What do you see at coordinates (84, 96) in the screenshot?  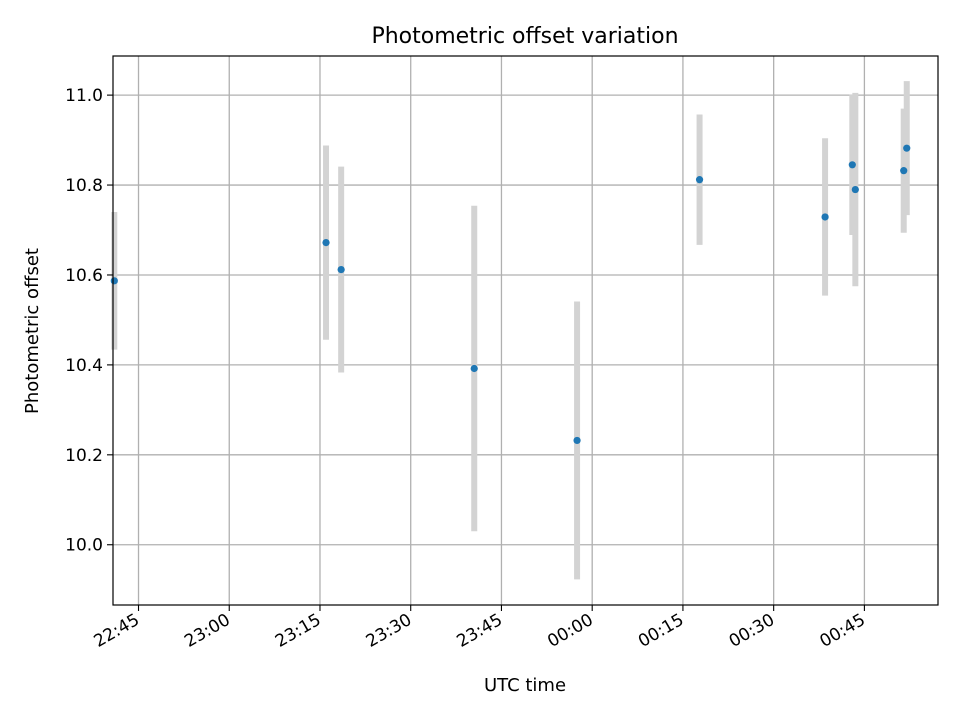 I see `y-tick-label: 11.0` at bounding box center [84, 96].